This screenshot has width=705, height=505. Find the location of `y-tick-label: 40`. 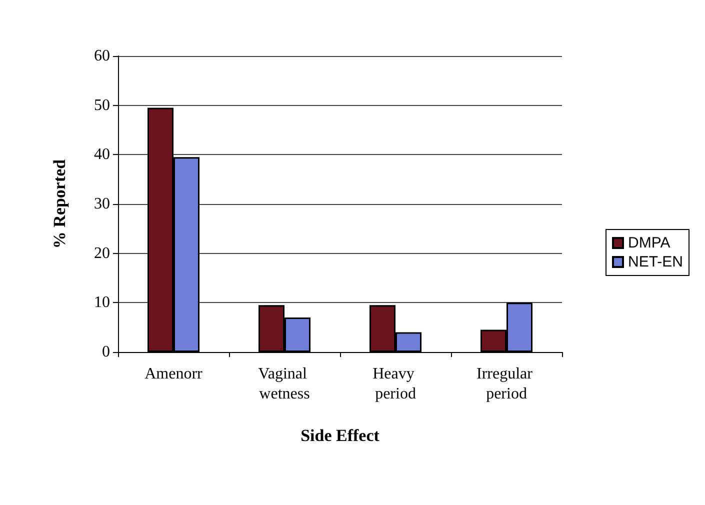

y-tick-label: 40 is located at coordinates (102, 155).